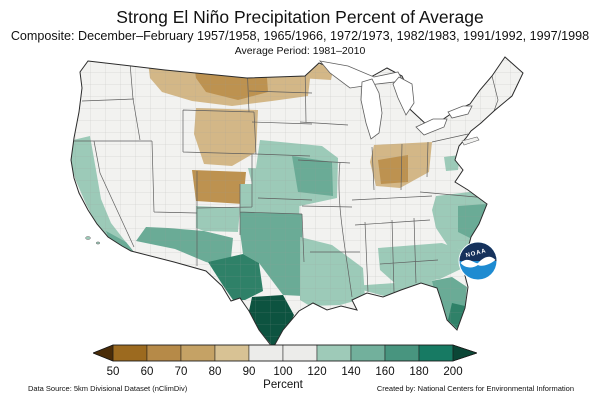 This screenshot has width=600, height=405. I want to click on noaa-logo: NOAA, so click(478, 261).